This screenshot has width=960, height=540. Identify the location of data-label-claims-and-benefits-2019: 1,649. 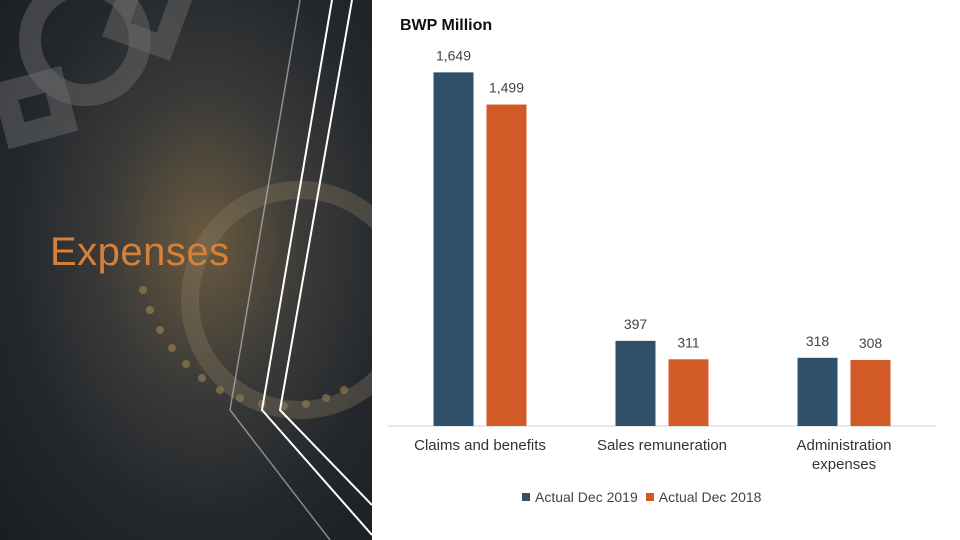
(453, 55).